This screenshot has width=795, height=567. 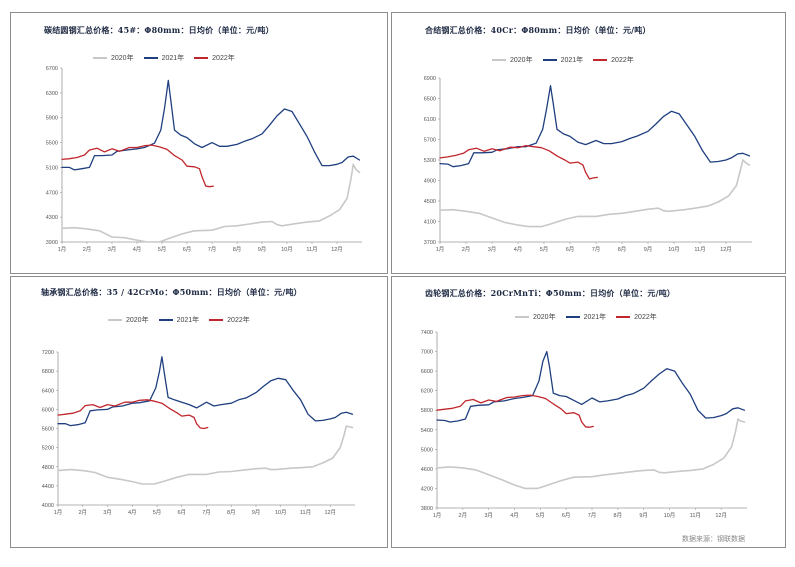 I want to click on y-tick-label: 6700, so click(x=52, y=69).